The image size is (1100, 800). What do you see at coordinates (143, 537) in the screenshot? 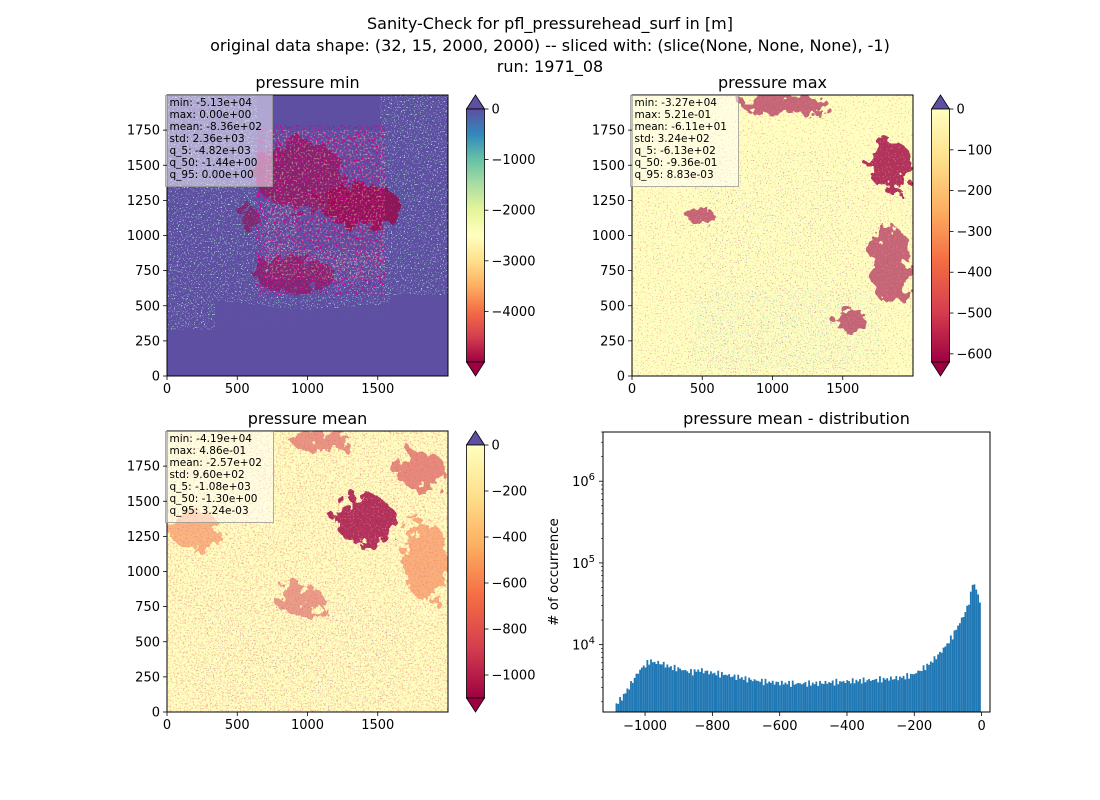
I see `y-tick-label: 1250` at bounding box center [143, 537].